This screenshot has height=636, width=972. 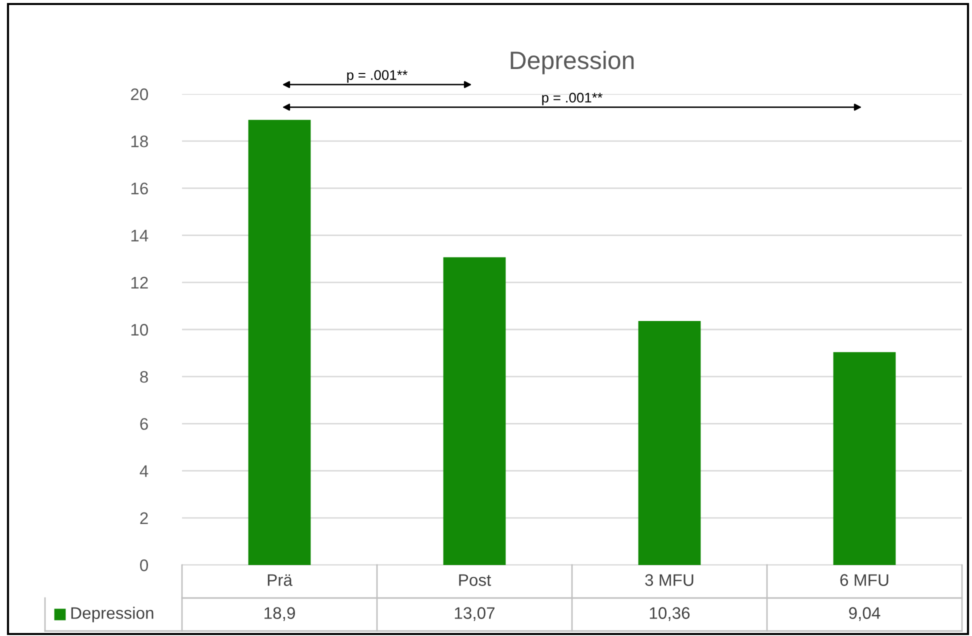 I want to click on x-tick-label: Prä, so click(x=280, y=580).